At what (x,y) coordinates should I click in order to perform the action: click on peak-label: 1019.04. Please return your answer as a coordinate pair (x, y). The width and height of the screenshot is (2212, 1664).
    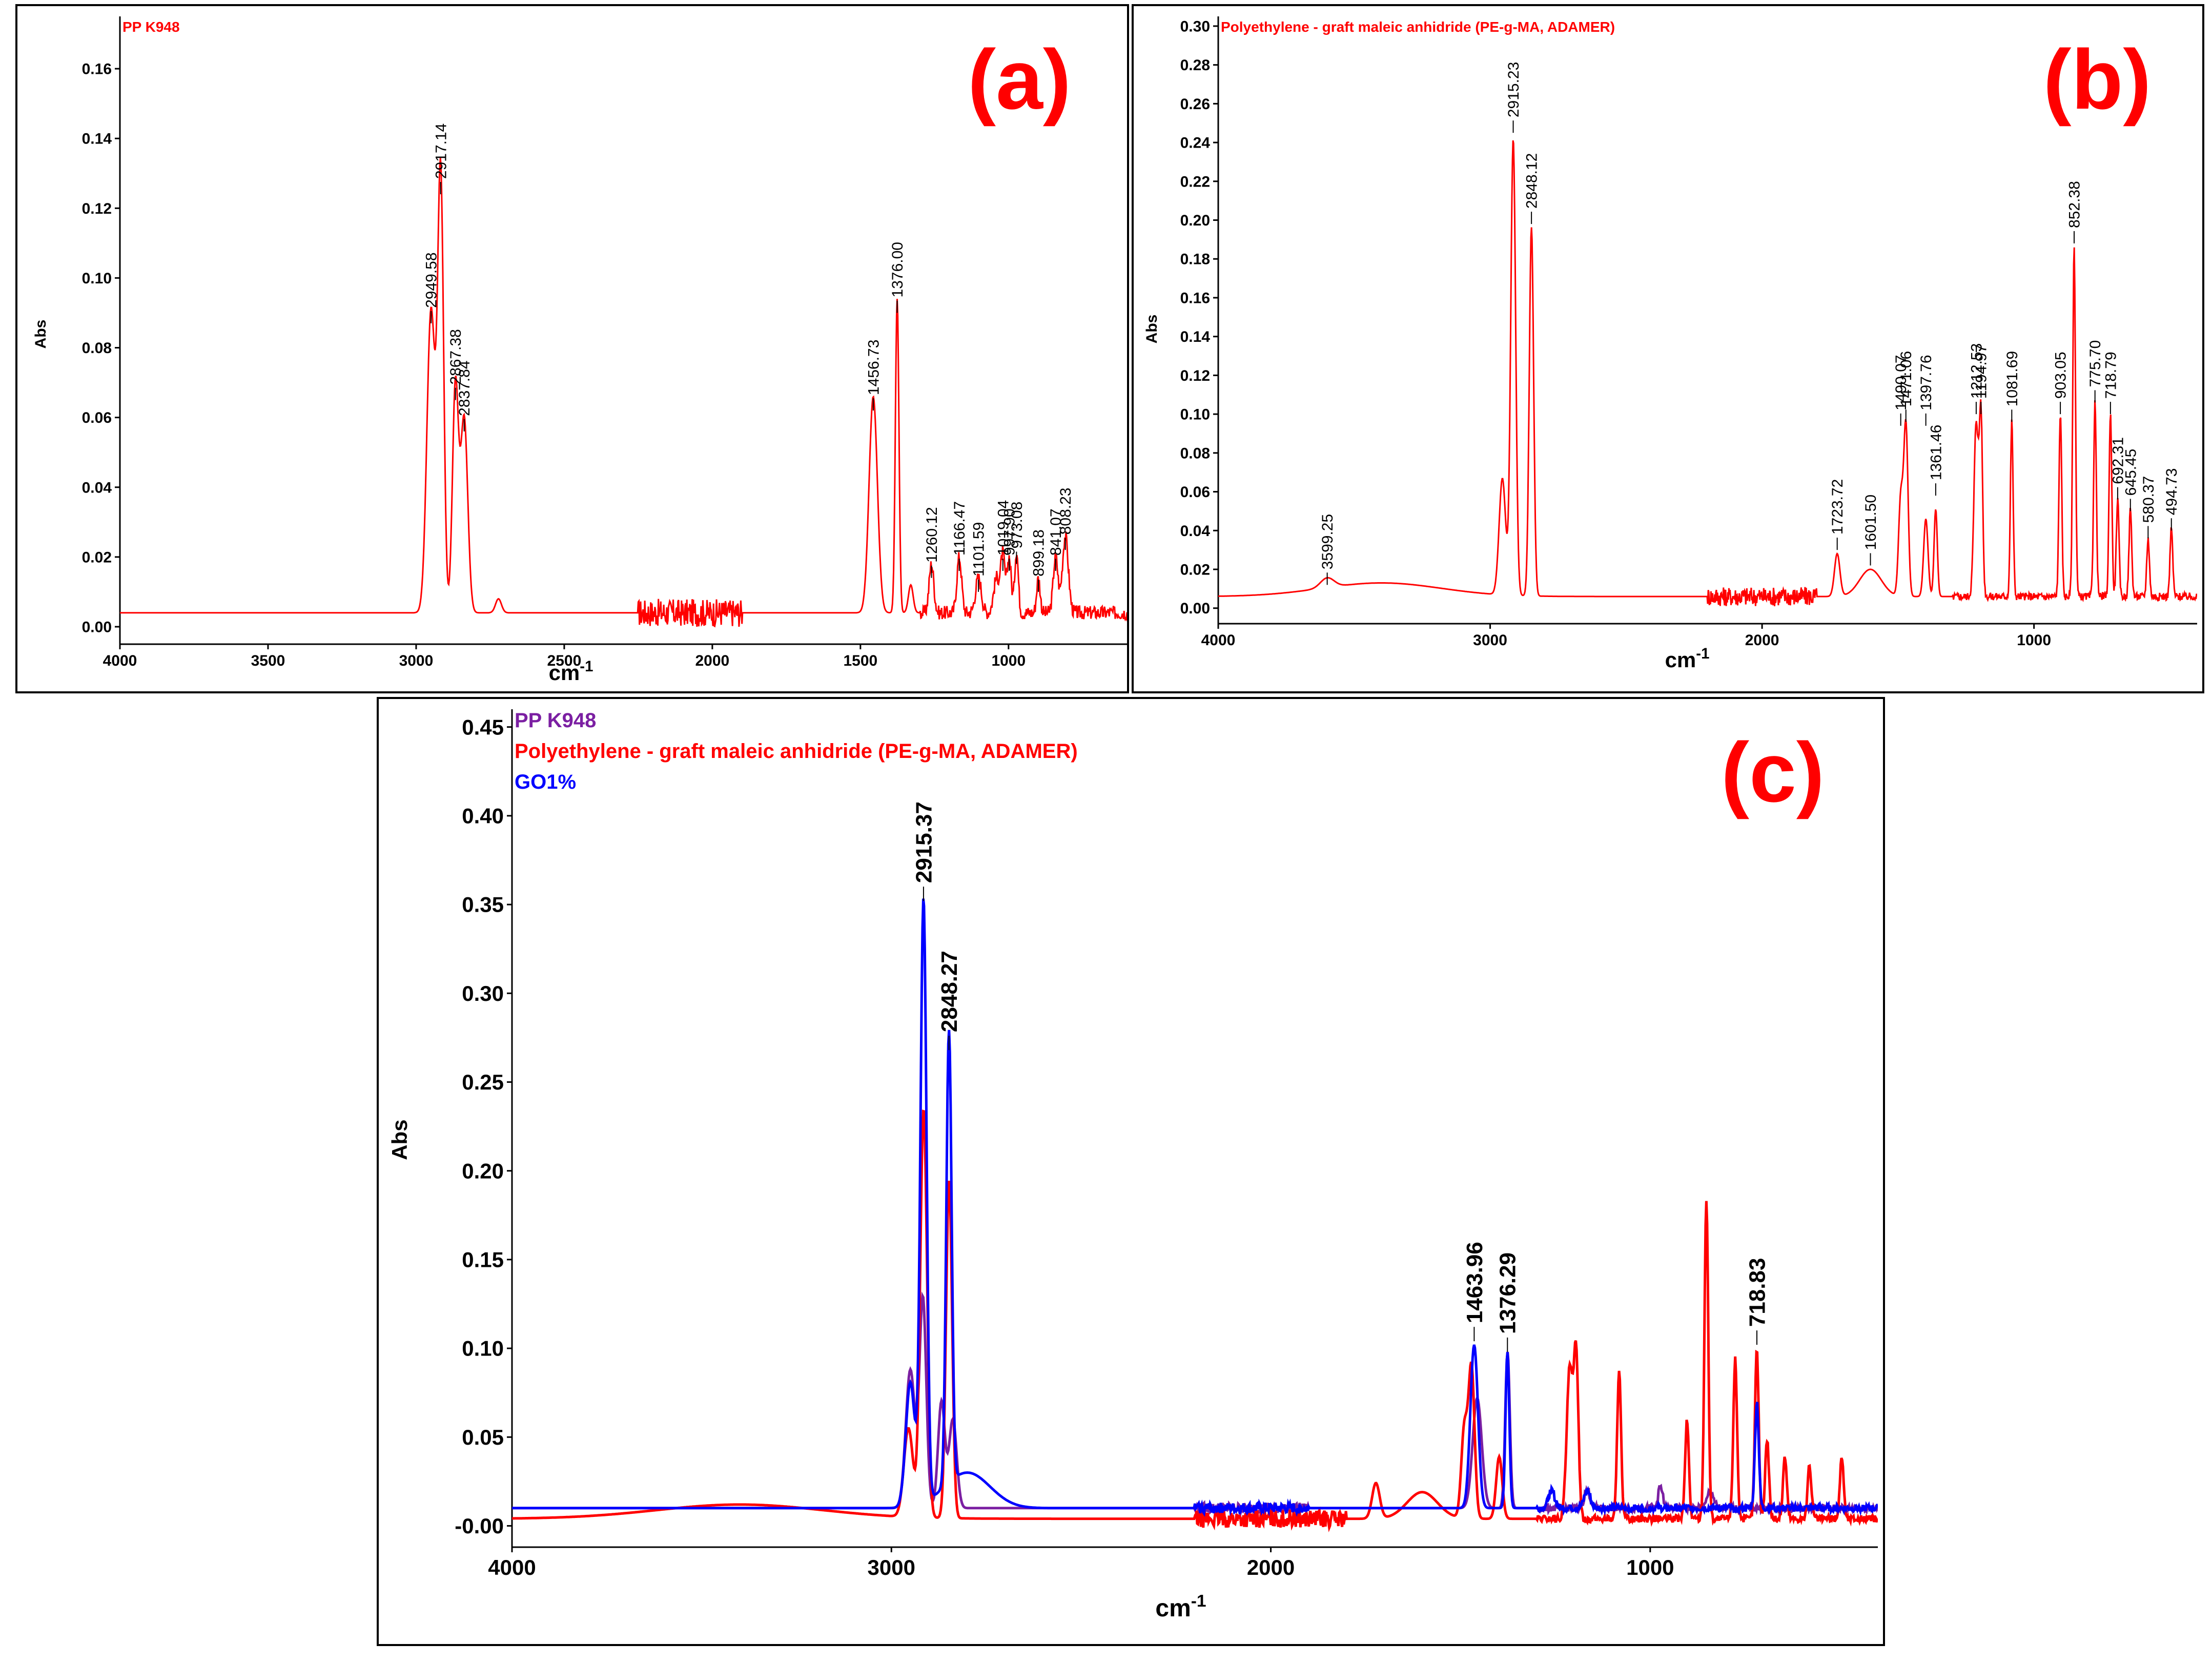
    Looking at the image, I should click on (1003, 528).